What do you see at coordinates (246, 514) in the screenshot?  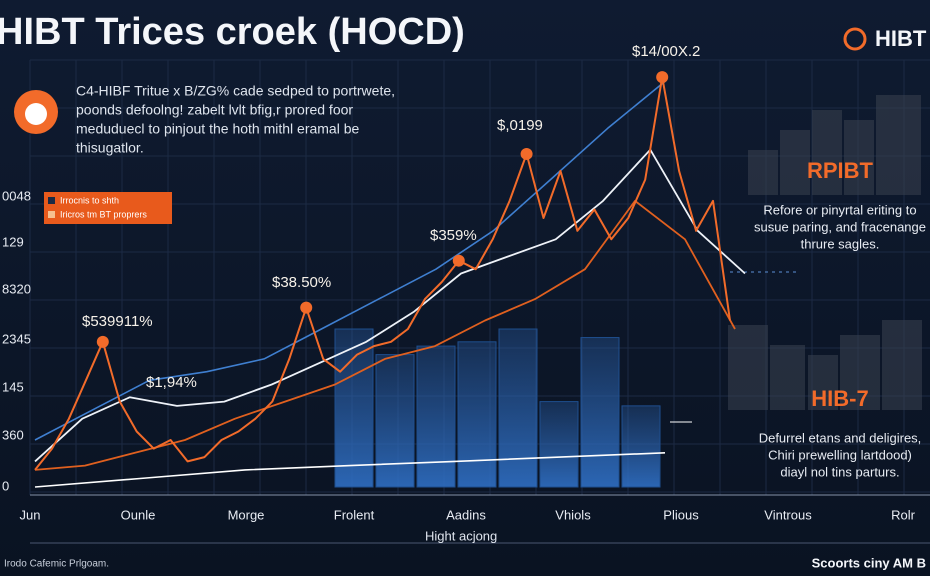 I see `x-tick-label: Morge` at bounding box center [246, 514].